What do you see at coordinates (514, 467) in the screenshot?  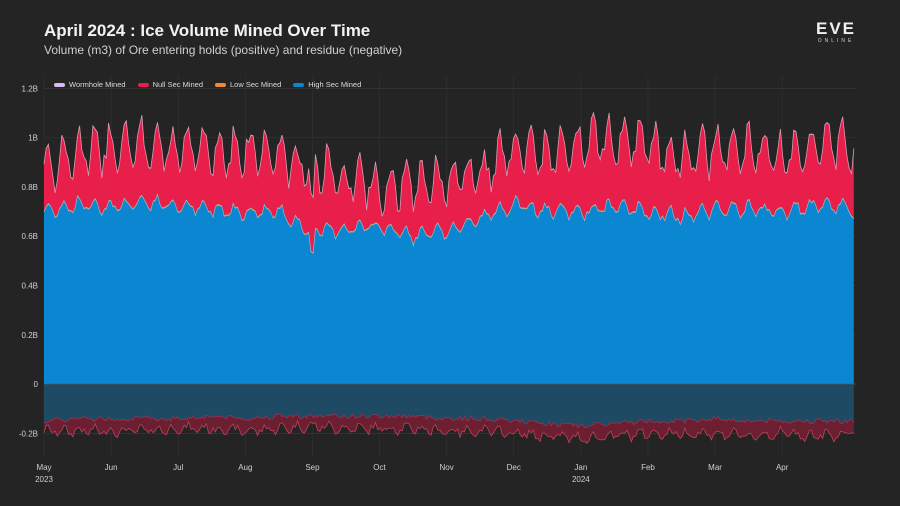 I see `x-tick-label: Dec` at bounding box center [514, 467].